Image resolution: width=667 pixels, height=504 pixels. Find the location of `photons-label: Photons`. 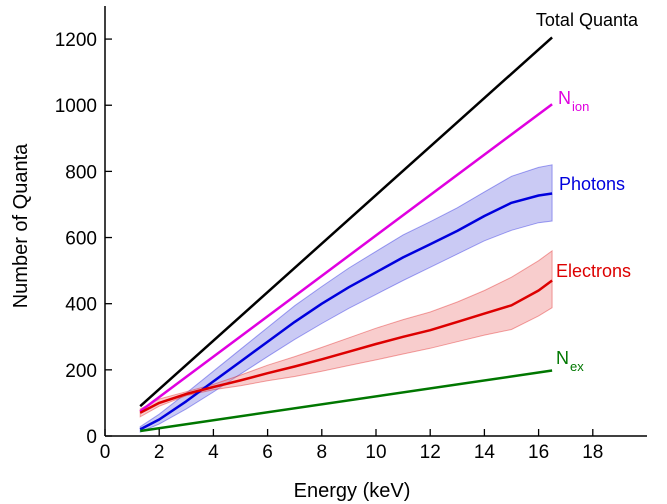

photons-label: Photons is located at coordinates (592, 184).